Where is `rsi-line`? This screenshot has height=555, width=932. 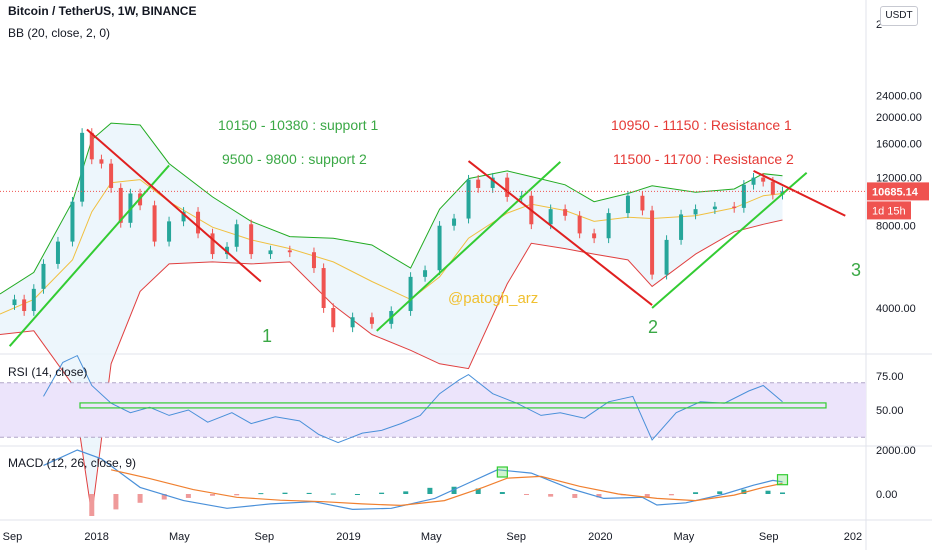 rsi-line is located at coordinates (413, 399).